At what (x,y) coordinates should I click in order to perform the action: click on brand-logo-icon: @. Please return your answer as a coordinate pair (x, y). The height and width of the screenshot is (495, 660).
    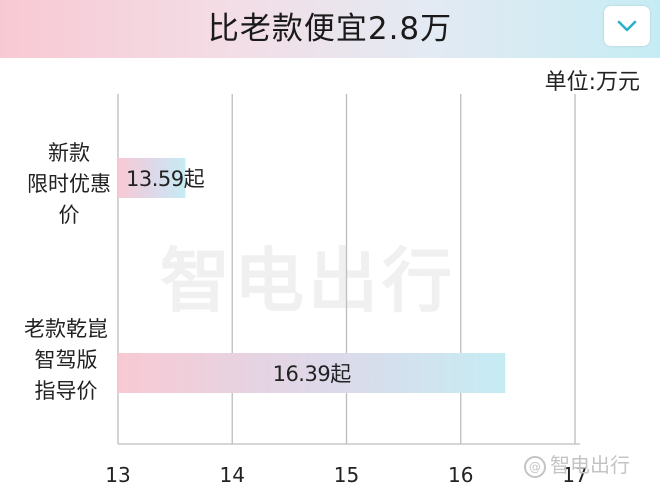
    Looking at the image, I should click on (535, 466).